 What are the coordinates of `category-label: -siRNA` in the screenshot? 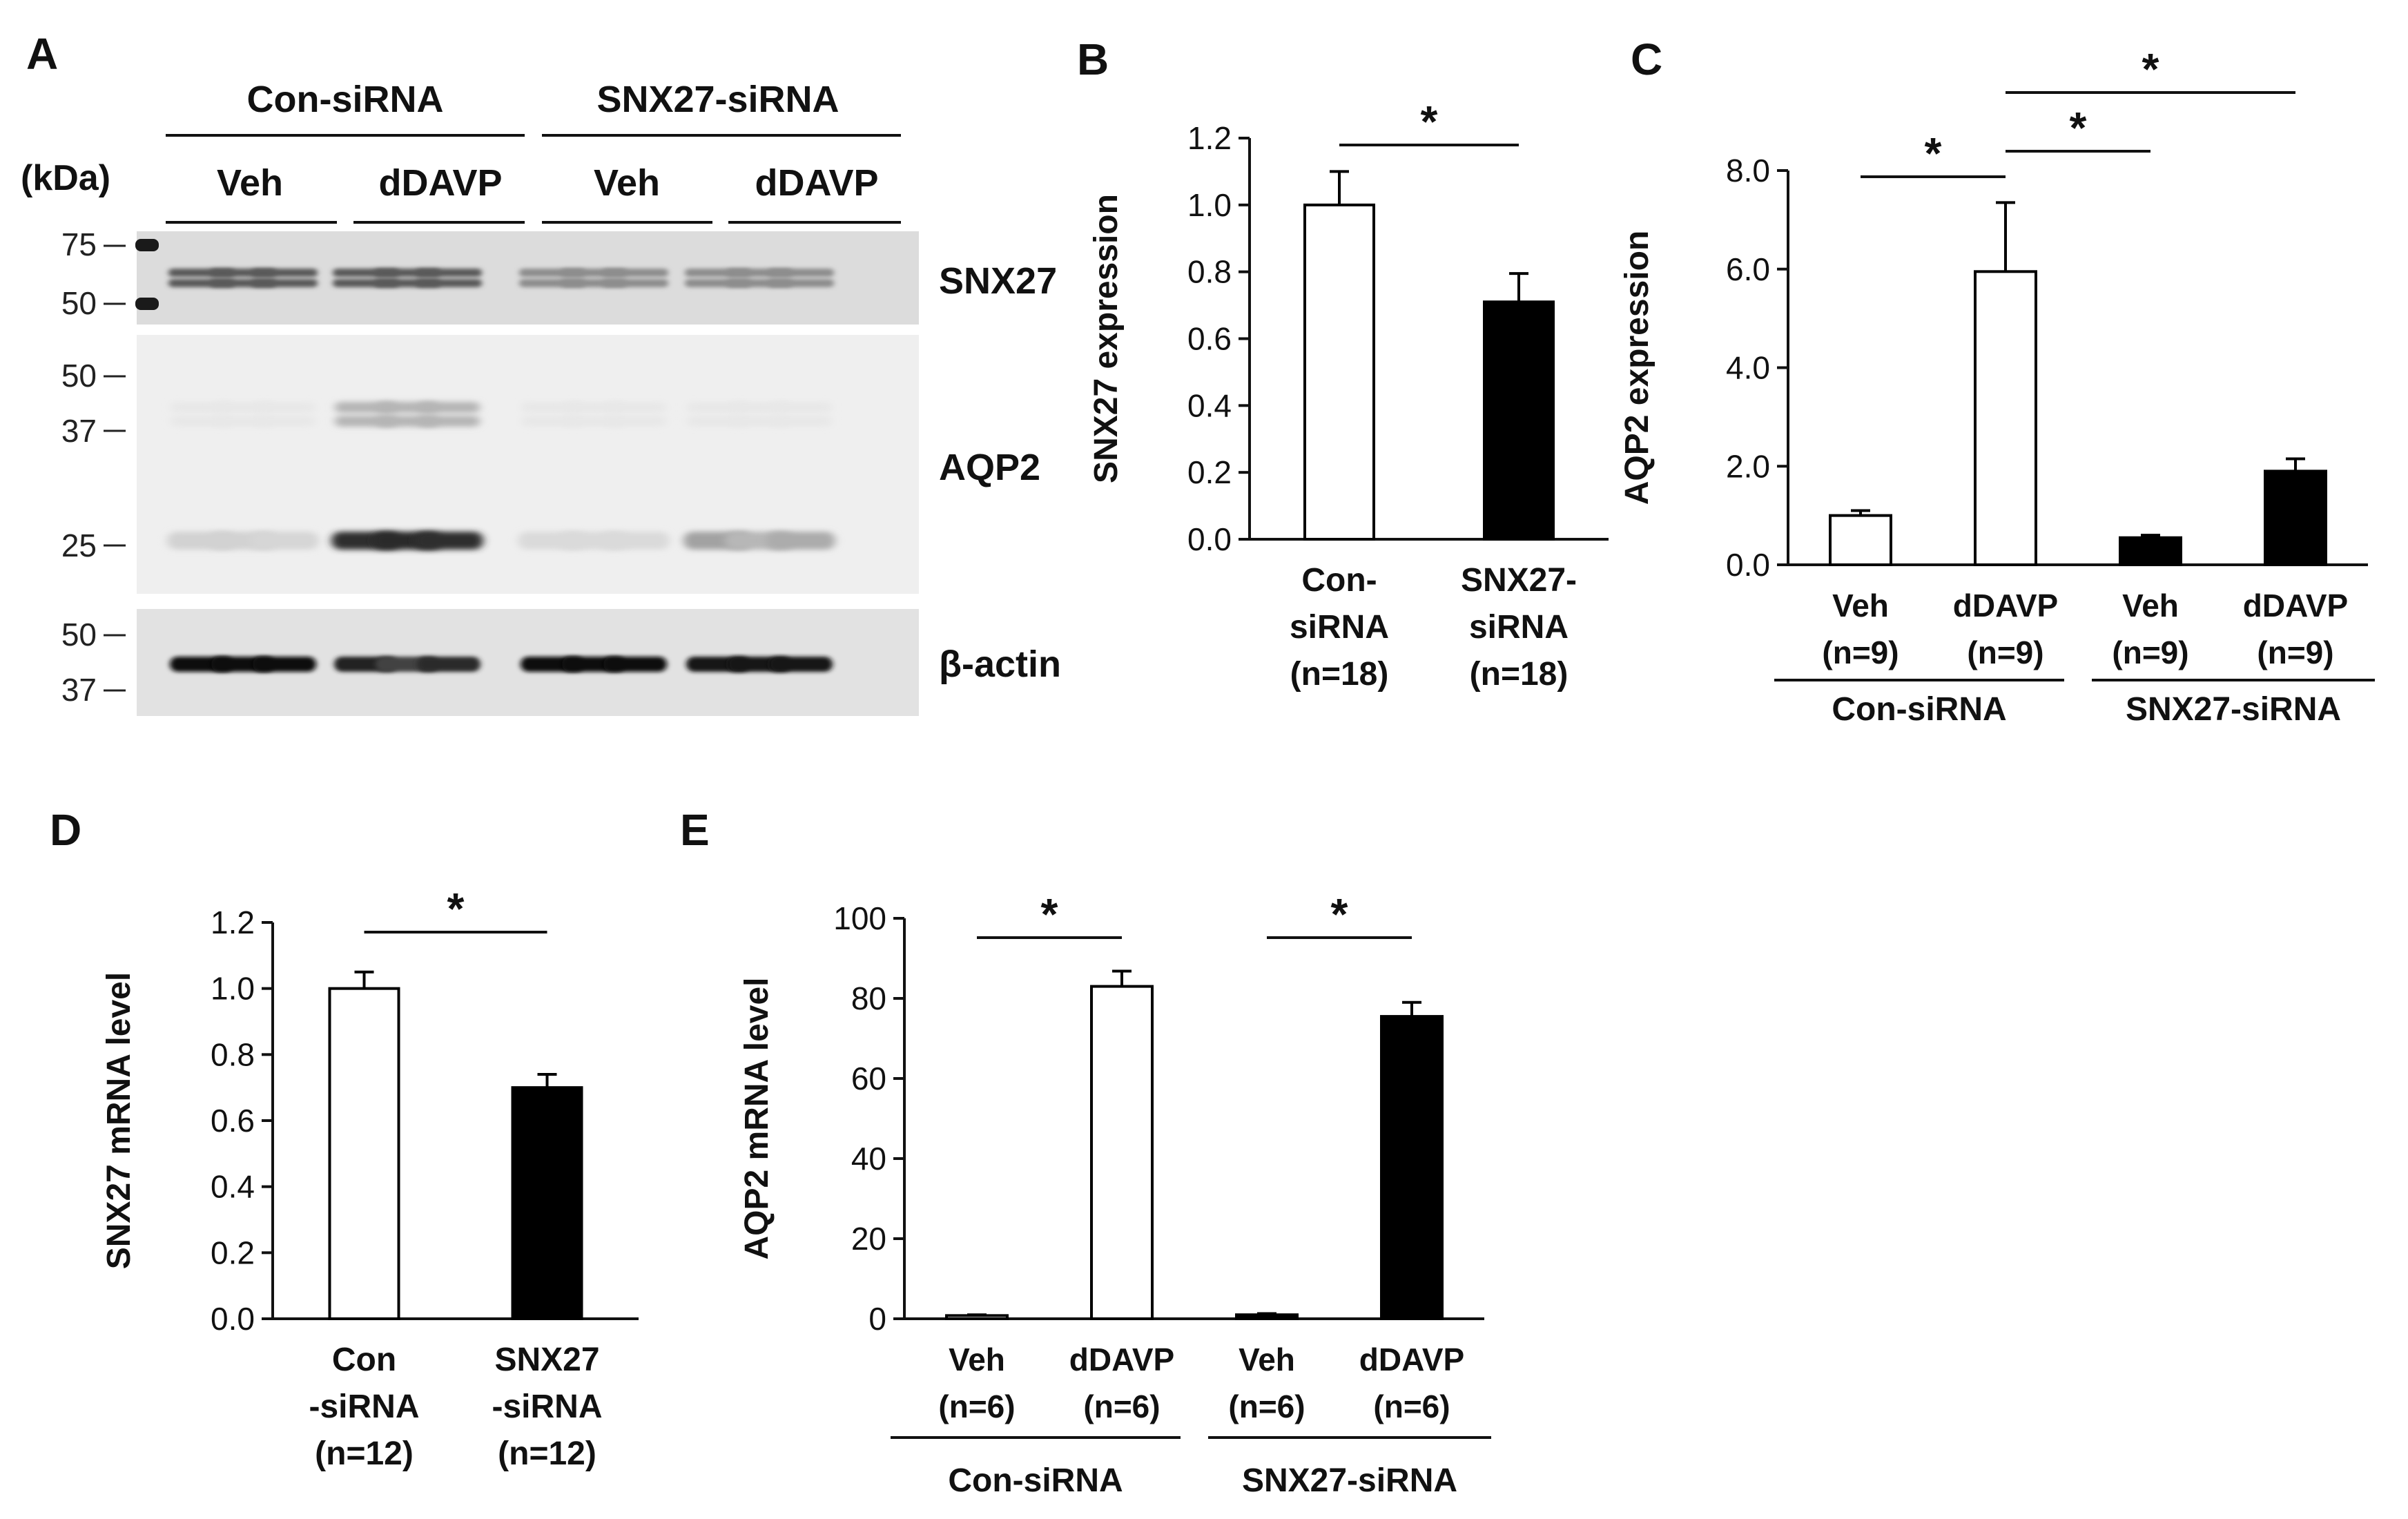 It's located at (364, 1407).